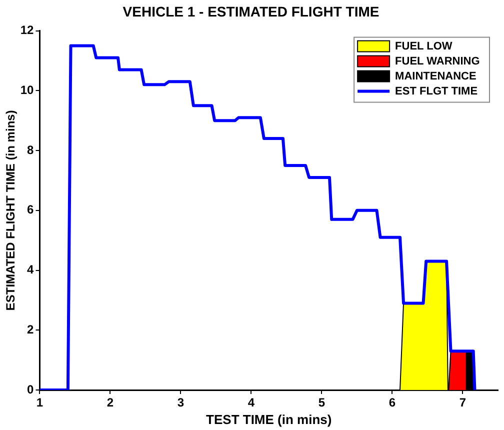 This screenshot has height=430, width=504. I want to click on x-tick-label: 5, so click(322, 403).